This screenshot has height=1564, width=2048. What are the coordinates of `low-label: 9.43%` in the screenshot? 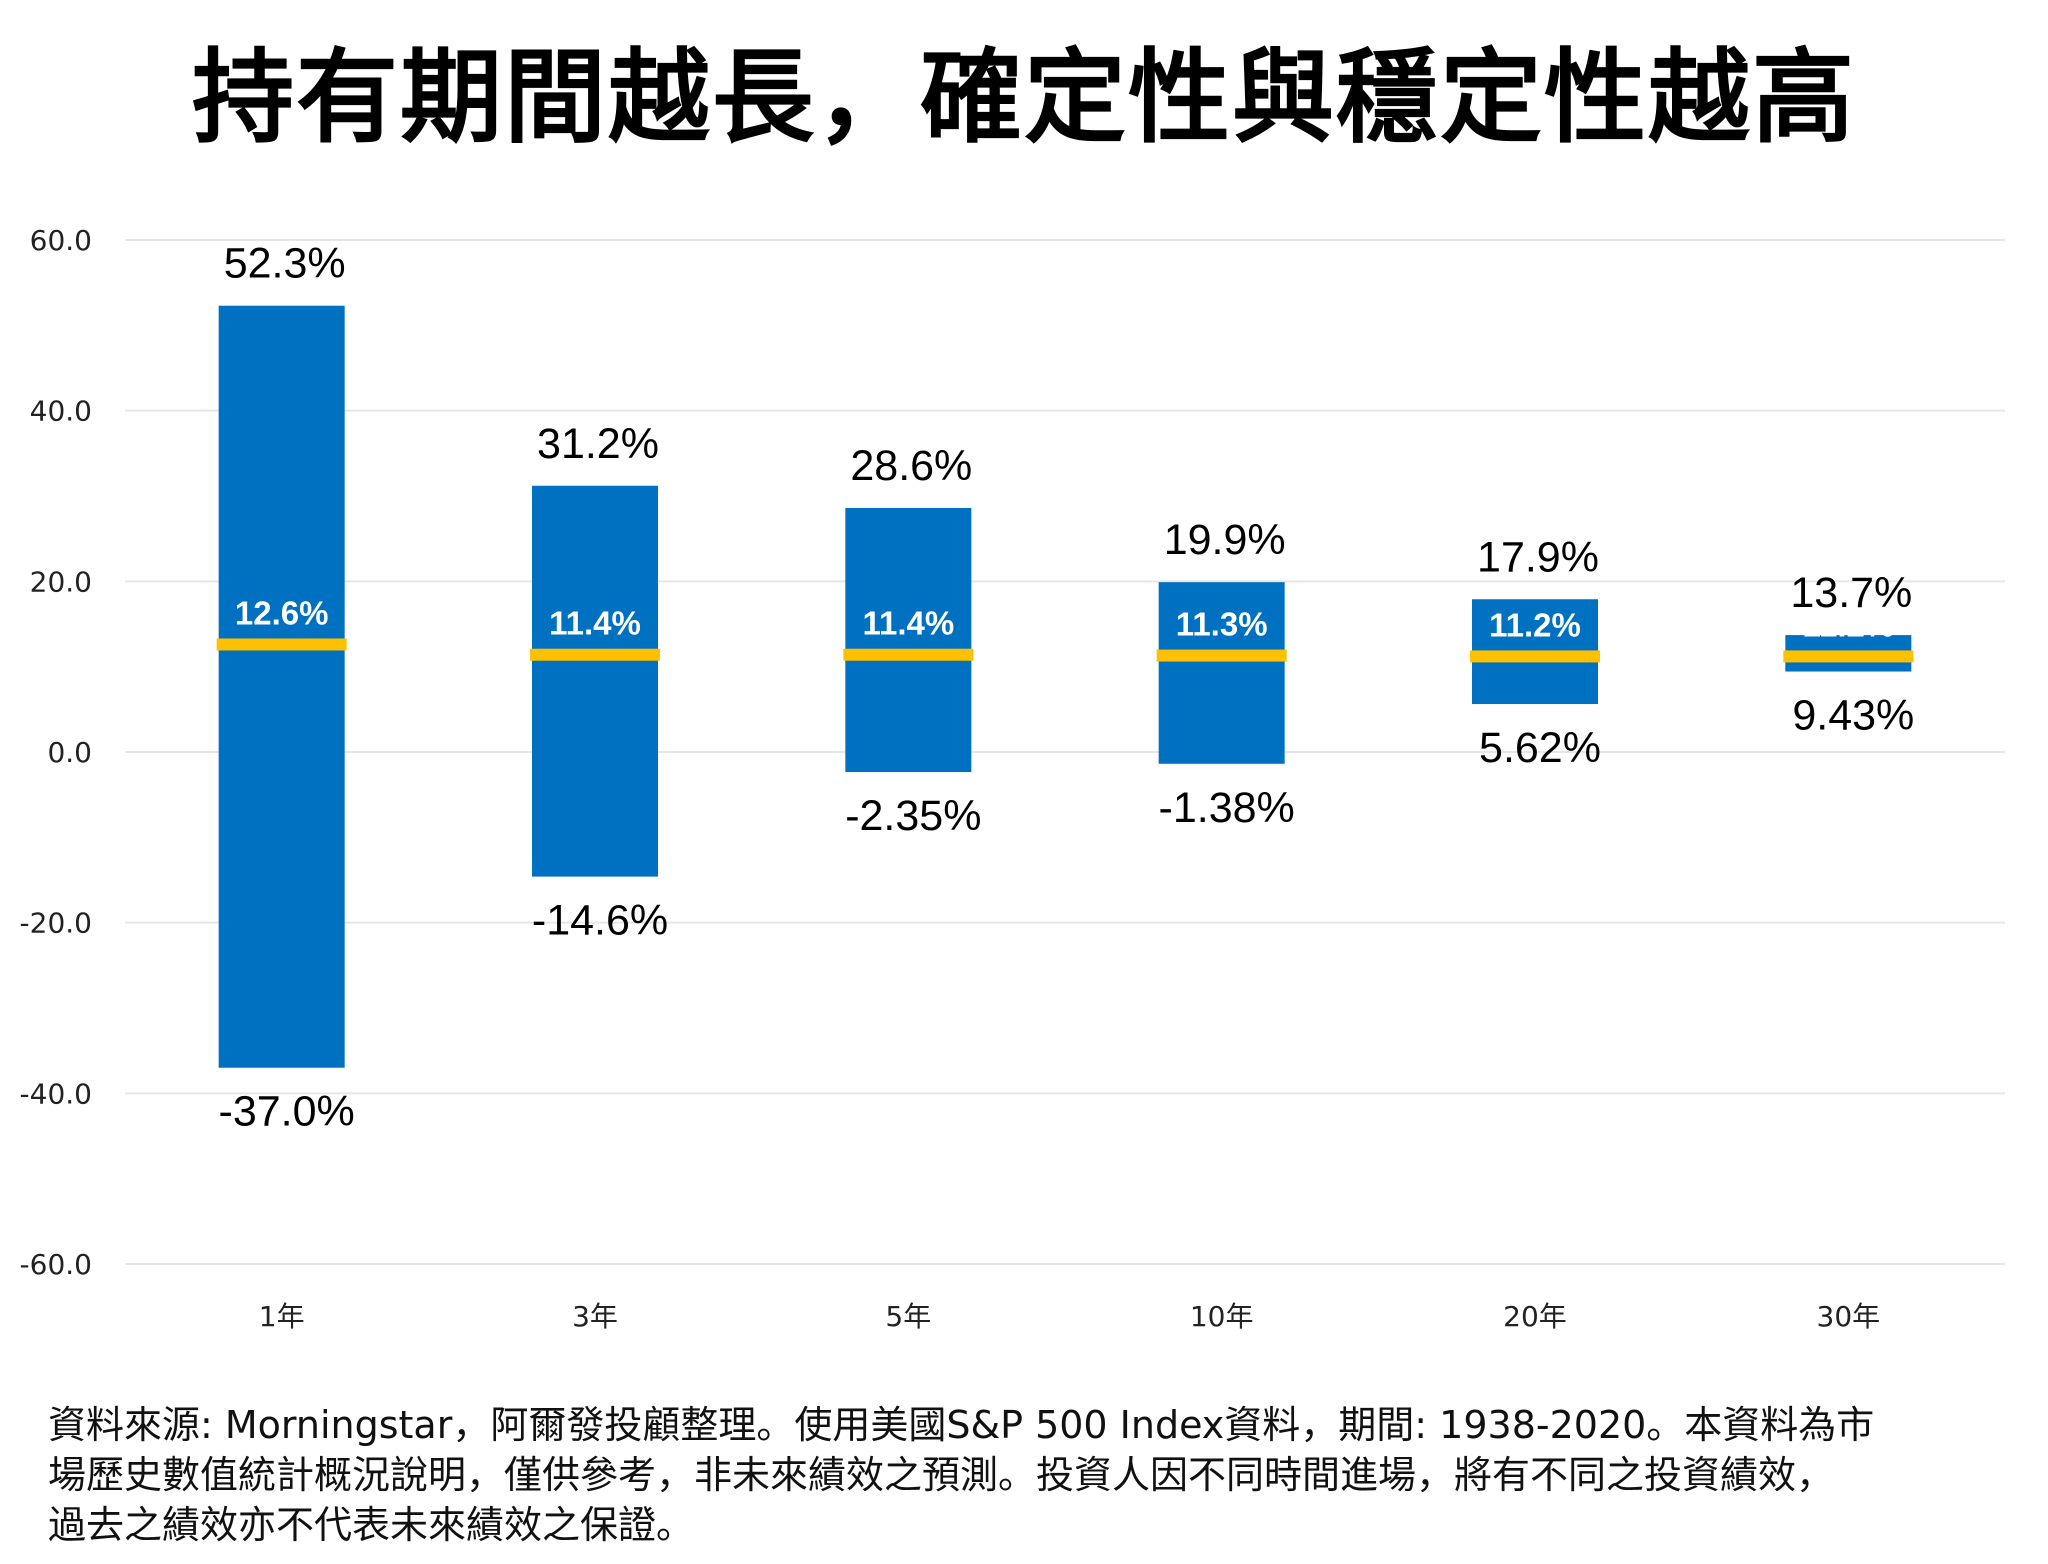 It's located at (1853, 716).